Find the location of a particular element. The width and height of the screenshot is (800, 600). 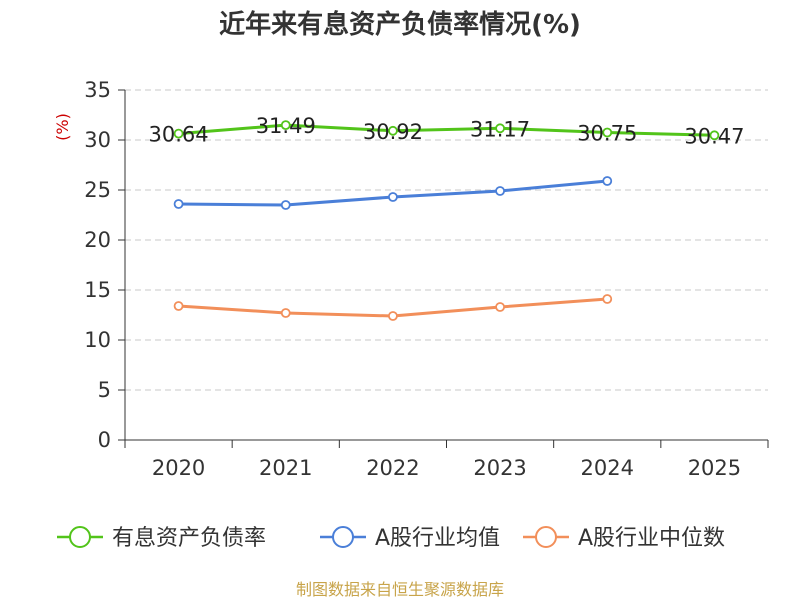

y-tick-label: 10 is located at coordinates (97, 340).